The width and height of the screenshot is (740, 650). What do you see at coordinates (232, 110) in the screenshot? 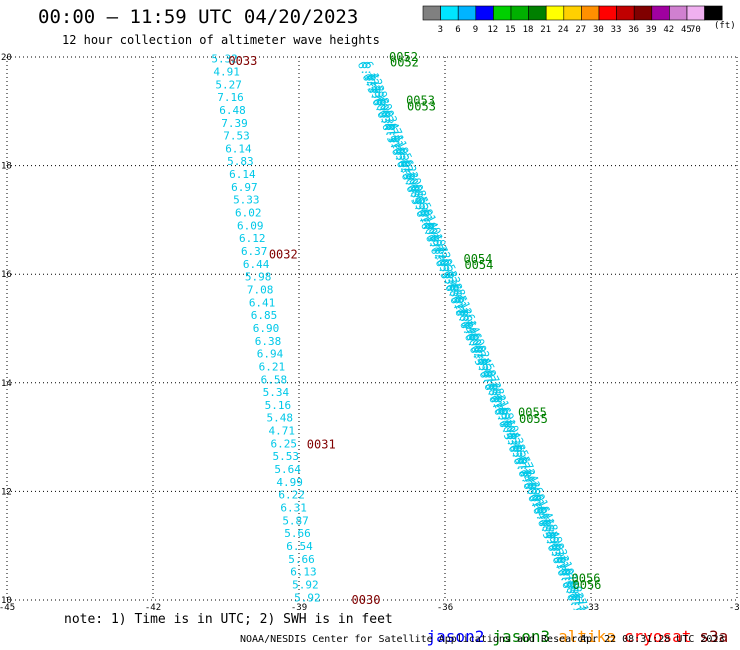
I see `swh-value-label: 6.48` at bounding box center [232, 110].